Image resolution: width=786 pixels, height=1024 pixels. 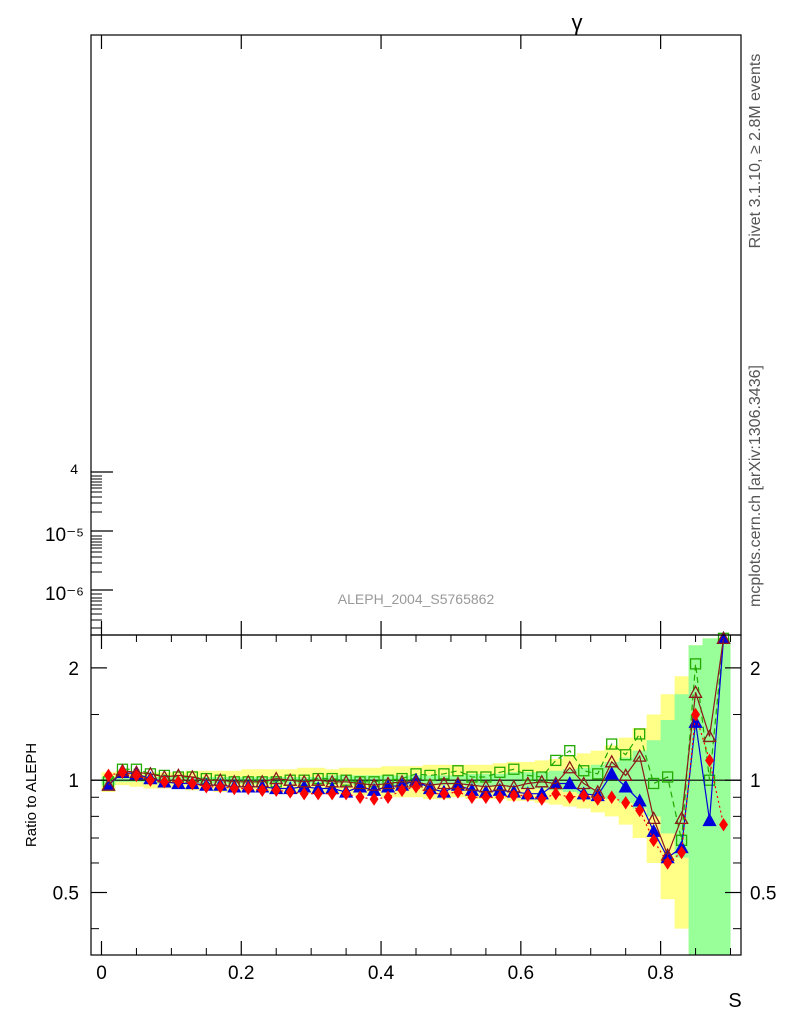 I want to click on upper-tick-label-1e-6: 10⁻⁶, so click(x=64, y=594).